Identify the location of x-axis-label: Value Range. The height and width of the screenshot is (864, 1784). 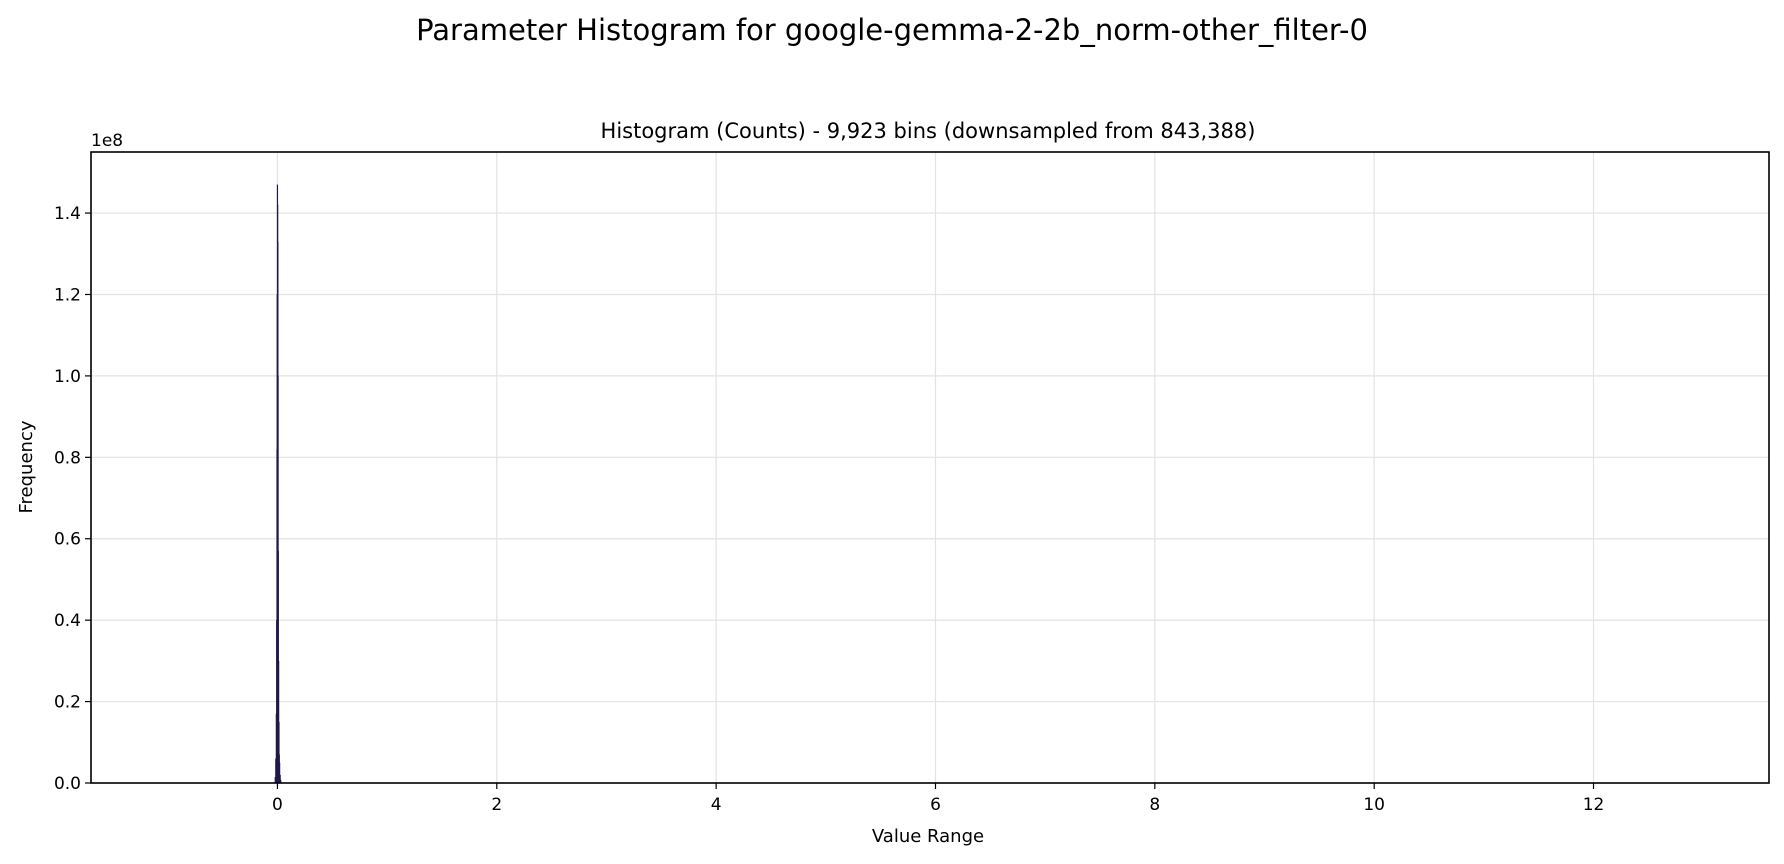
(928, 836).